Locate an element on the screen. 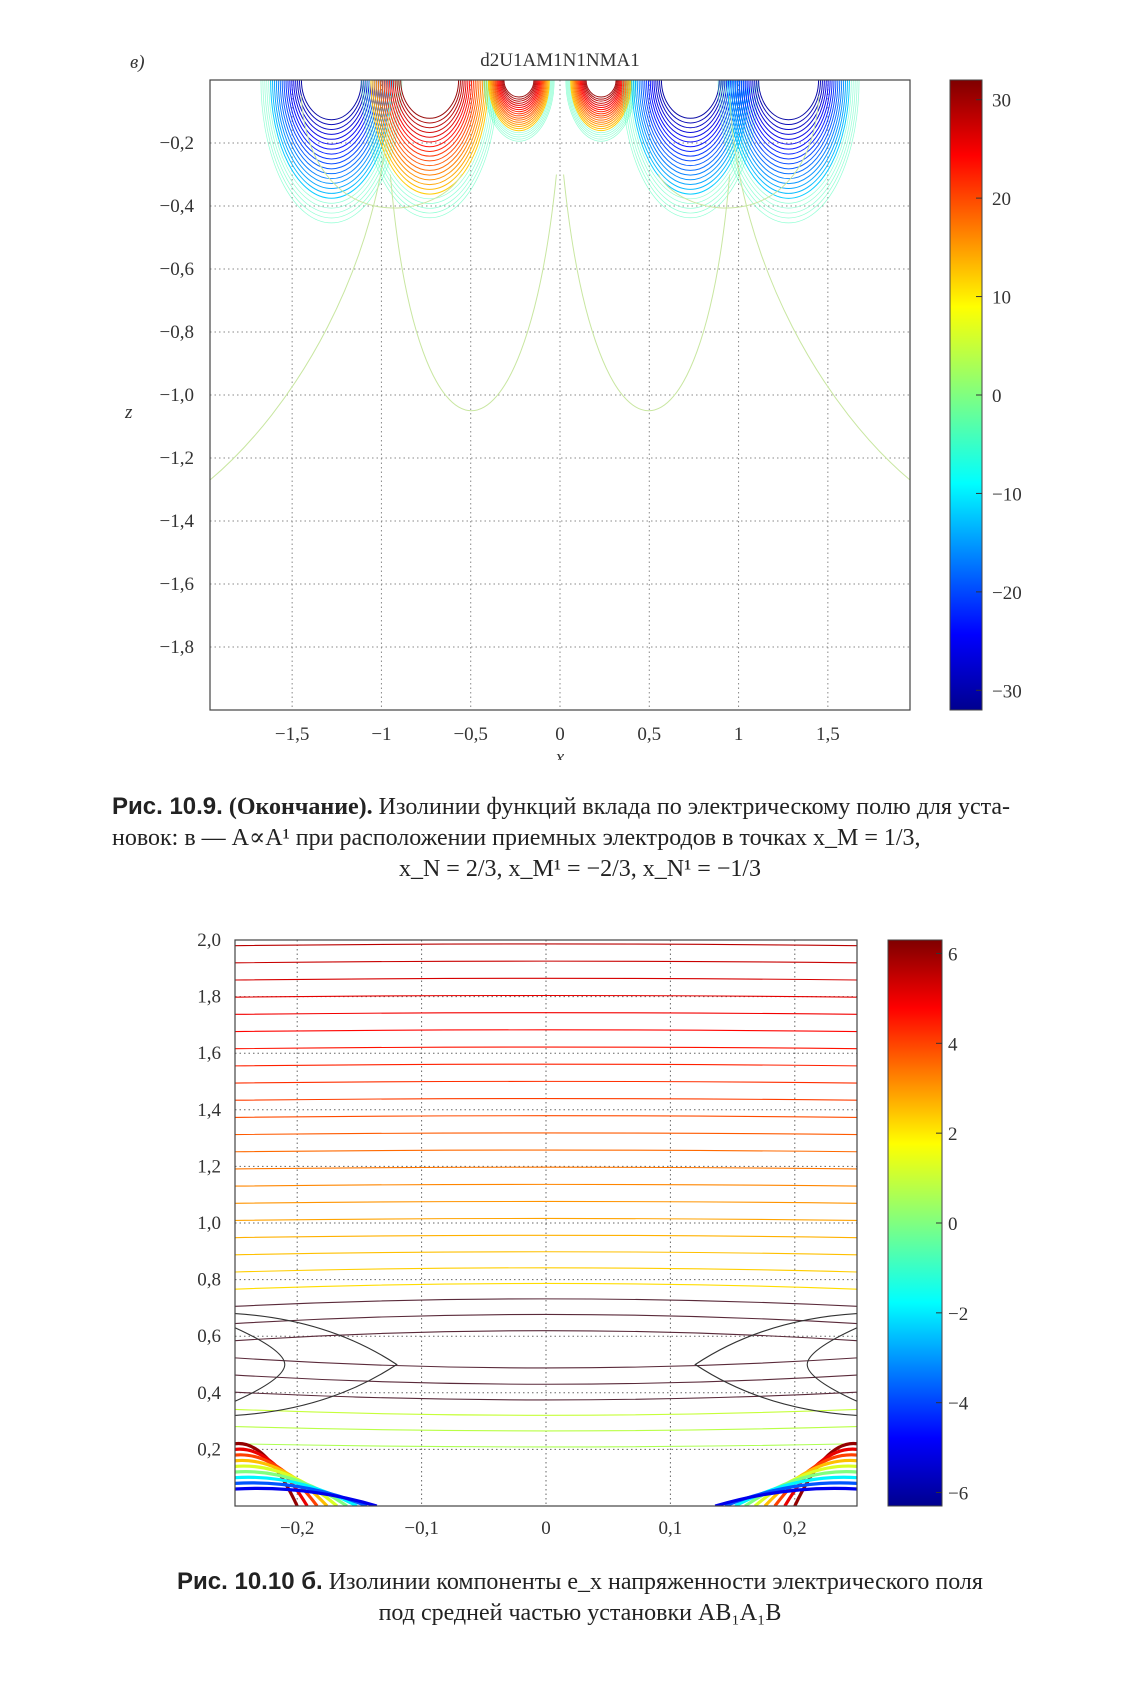  x-tick-label-a: −1,5 is located at coordinates (292, 734).